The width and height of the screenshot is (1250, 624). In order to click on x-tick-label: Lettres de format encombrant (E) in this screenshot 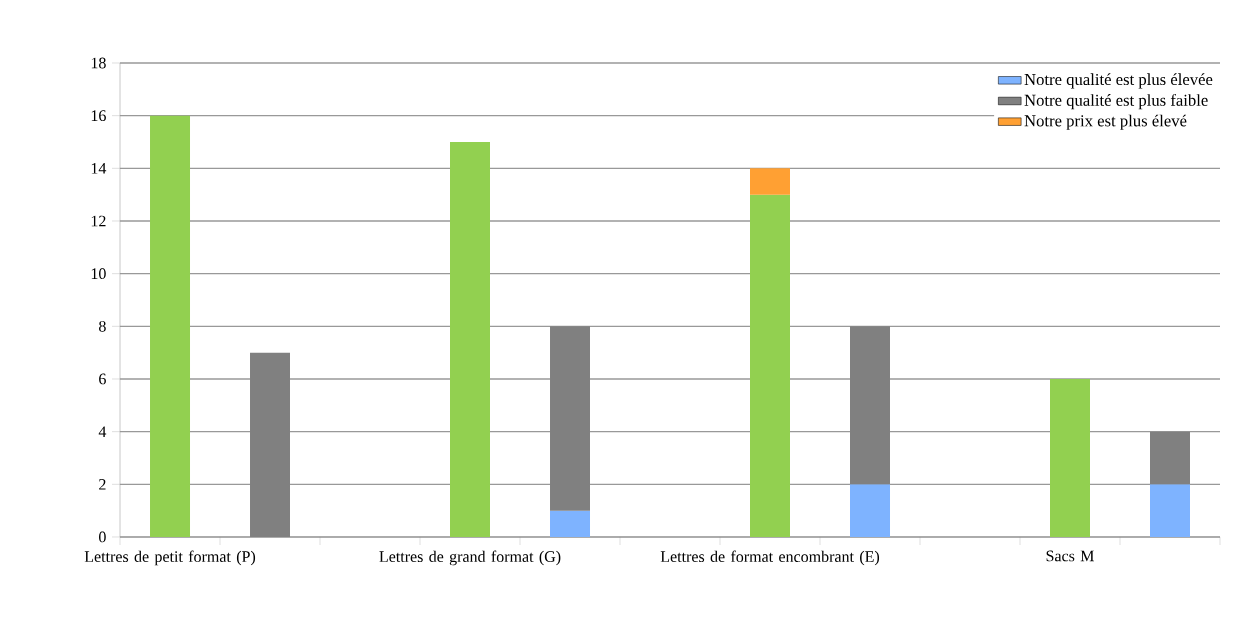, I will do `click(770, 558)`.